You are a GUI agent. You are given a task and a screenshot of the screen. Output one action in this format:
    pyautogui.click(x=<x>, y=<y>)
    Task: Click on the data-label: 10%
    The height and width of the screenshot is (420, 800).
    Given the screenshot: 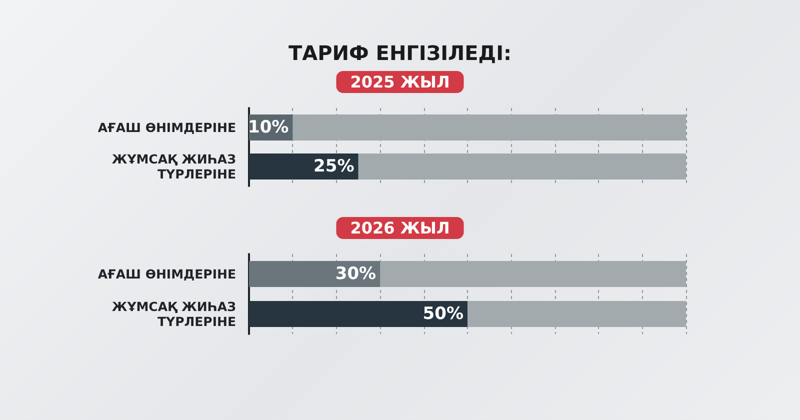 What is the action you would take?
    pyautogui.click(x=268, y=128)
    